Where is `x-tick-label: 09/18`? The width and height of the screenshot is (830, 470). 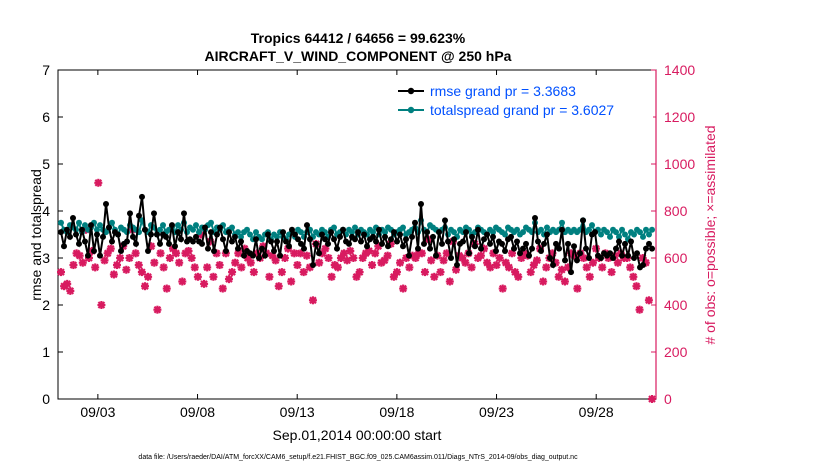 x-tick-label: 09/18 is located at coordinates (396, 412).